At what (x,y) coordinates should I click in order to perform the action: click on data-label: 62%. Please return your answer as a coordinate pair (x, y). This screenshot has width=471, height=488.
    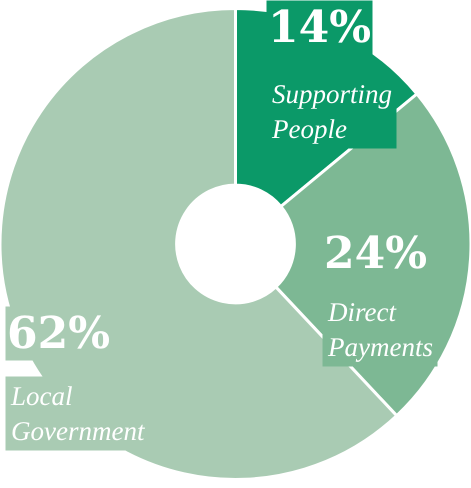
    Looking at the image, I should click on (58, 333).